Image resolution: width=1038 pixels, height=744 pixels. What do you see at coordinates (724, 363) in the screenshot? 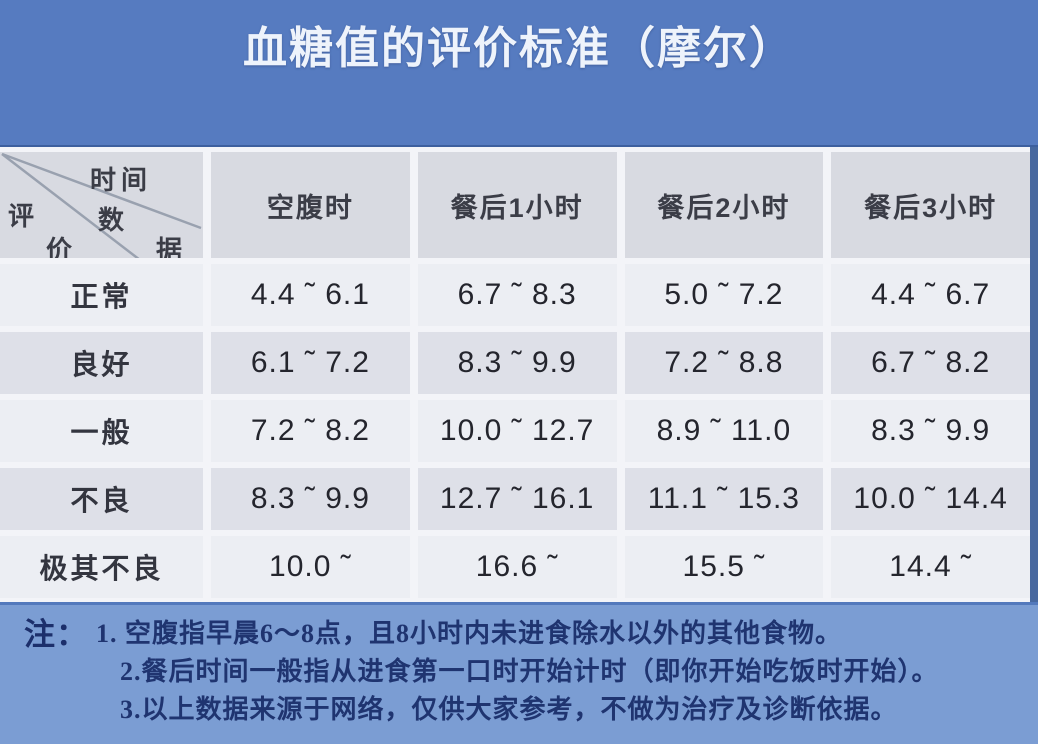
I see `value-cell: 7.2 ˜ 8.8` at bounding box center [724, 363].